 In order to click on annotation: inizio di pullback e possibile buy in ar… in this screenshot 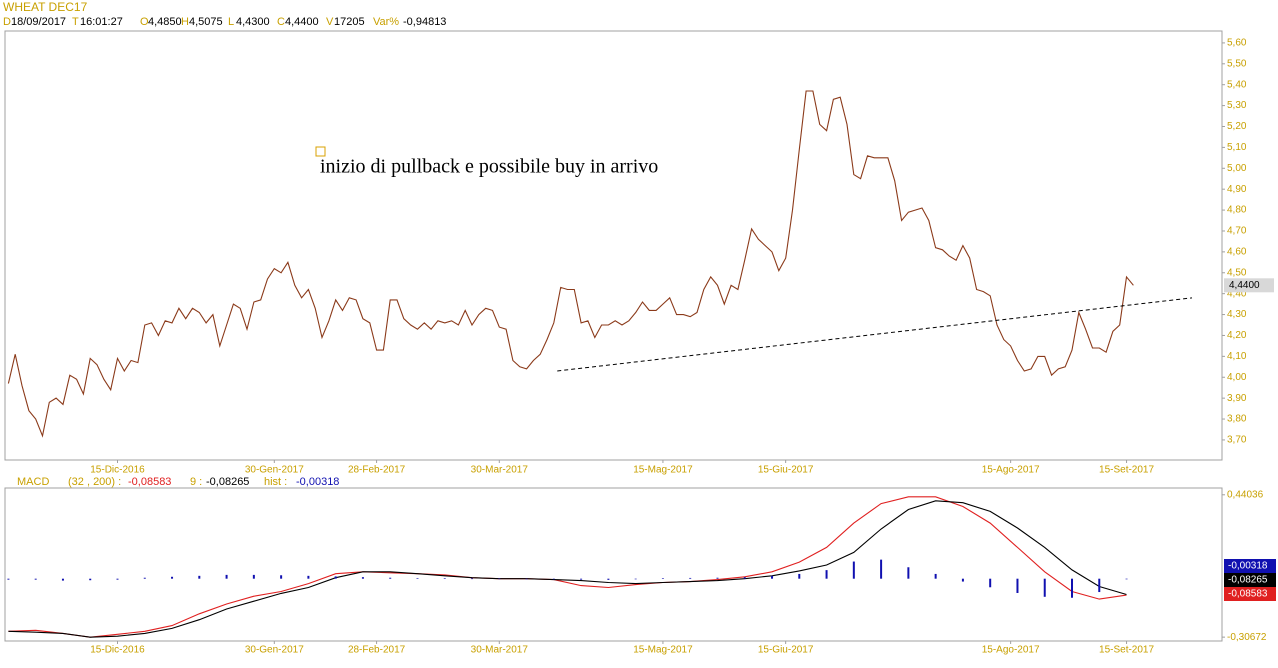, I will do `click(489, 167)`.